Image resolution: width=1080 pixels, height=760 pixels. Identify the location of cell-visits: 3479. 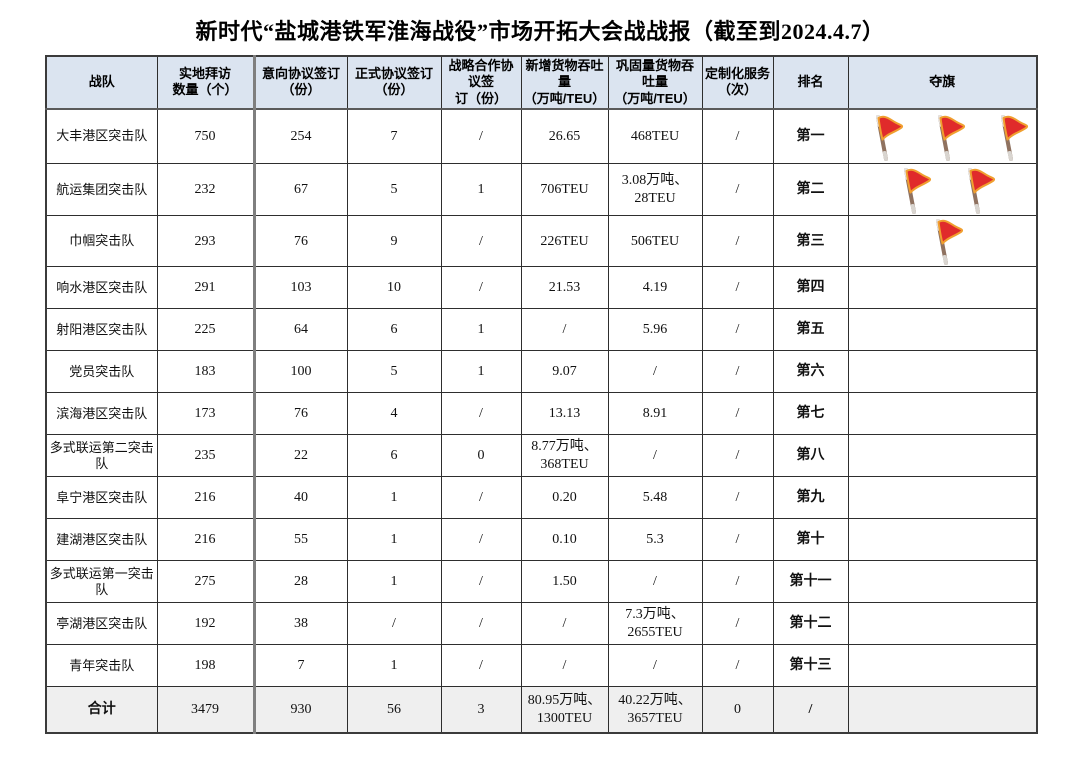
(206, 710).